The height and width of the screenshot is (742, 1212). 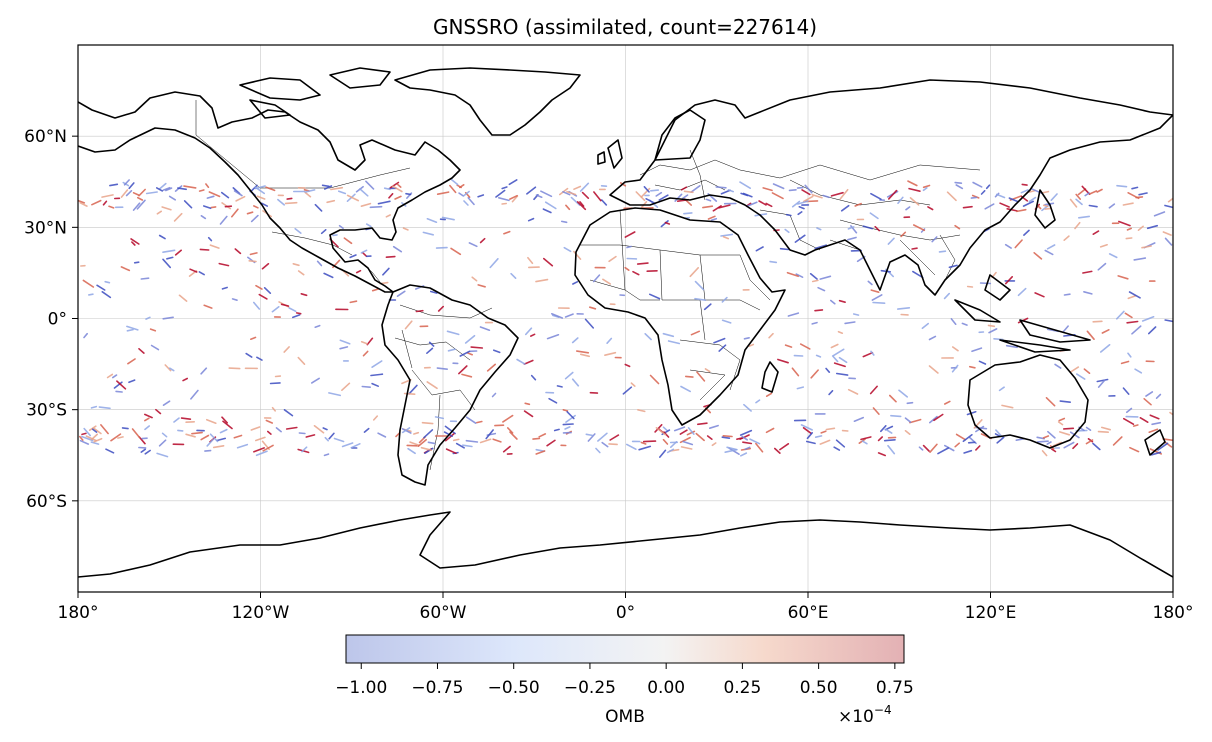 What do you see at coordinates (487, 101) in the screenshot?
I see `coast-greenland` at bounding box center [487, 101].